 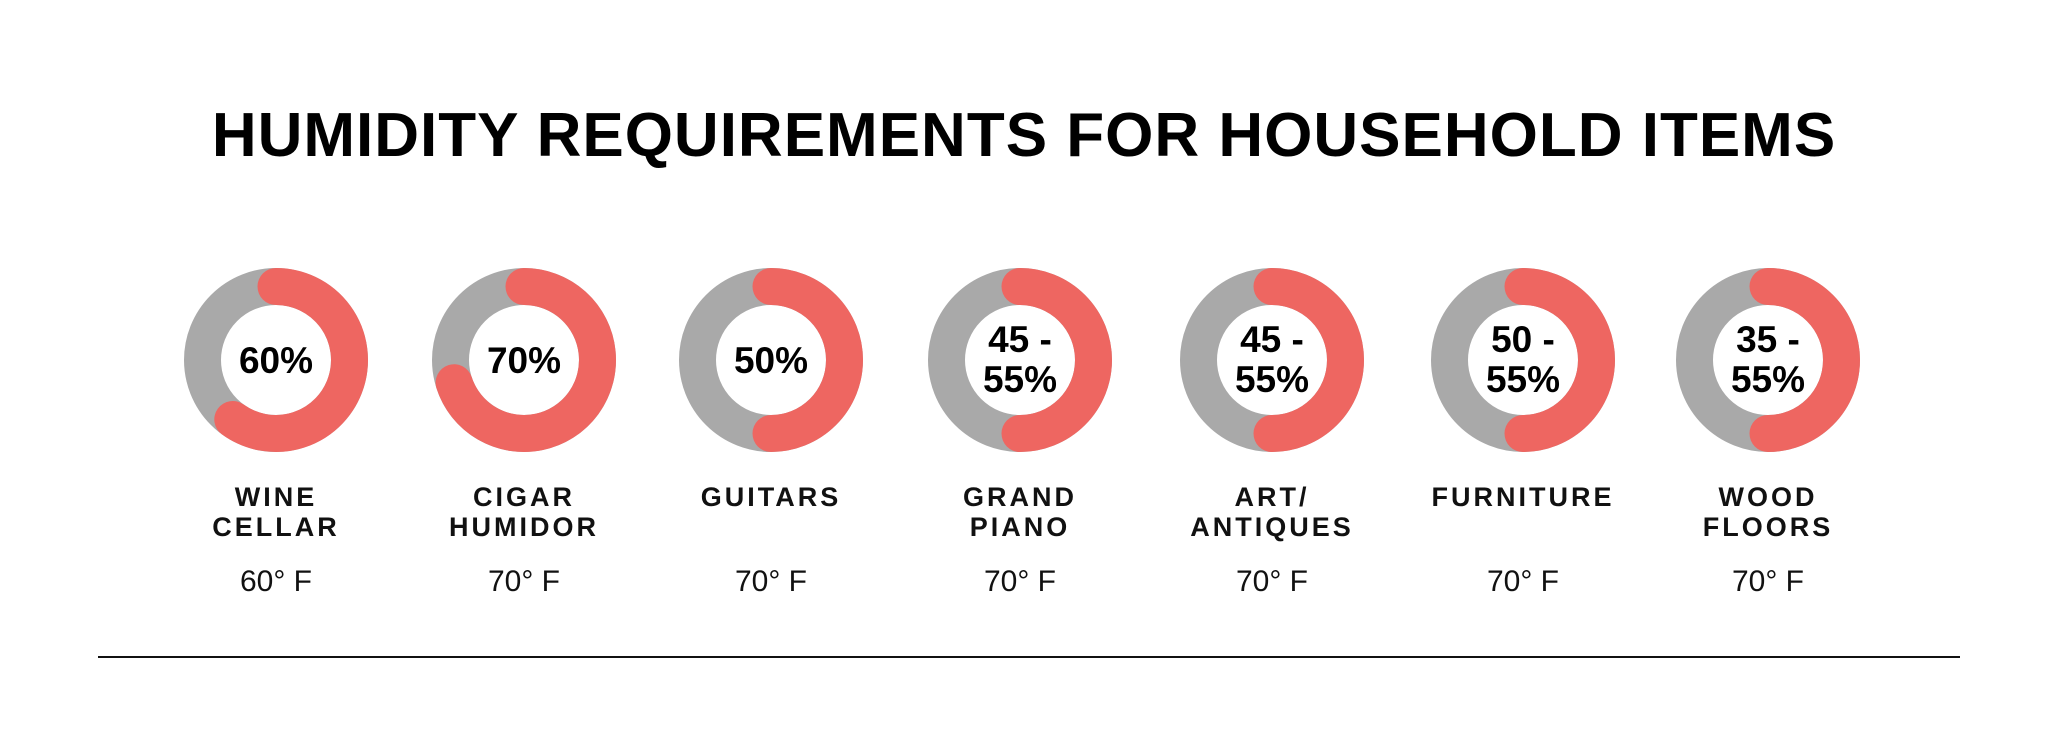 What do you see at coordinates (1272, 527) in the screenshot?
I see `item-label-line: ANTIQUES` at bounding box center [1272, 527].